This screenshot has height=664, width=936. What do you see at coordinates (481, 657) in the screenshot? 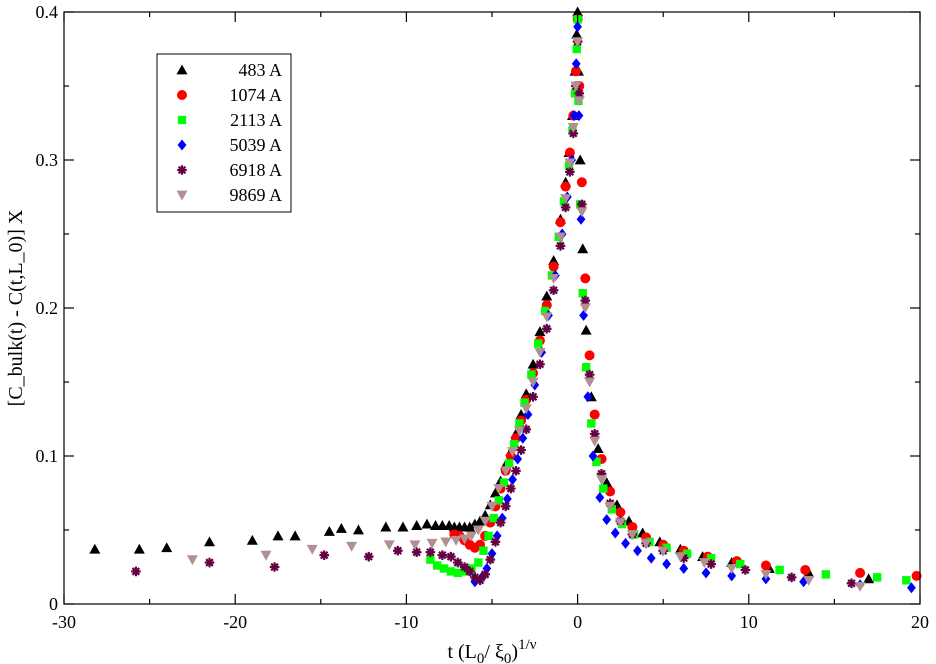
I see `x-axis-title-sub1: 0` at bounding box center [481, 657].